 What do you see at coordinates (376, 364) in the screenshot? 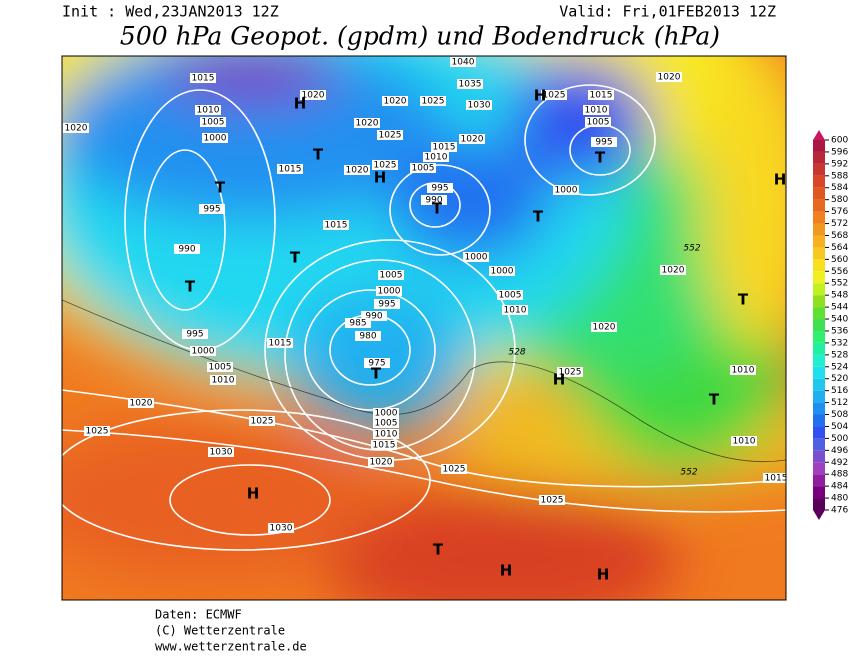
I see `isobar-label: 975` at bounding box center [376, 364].